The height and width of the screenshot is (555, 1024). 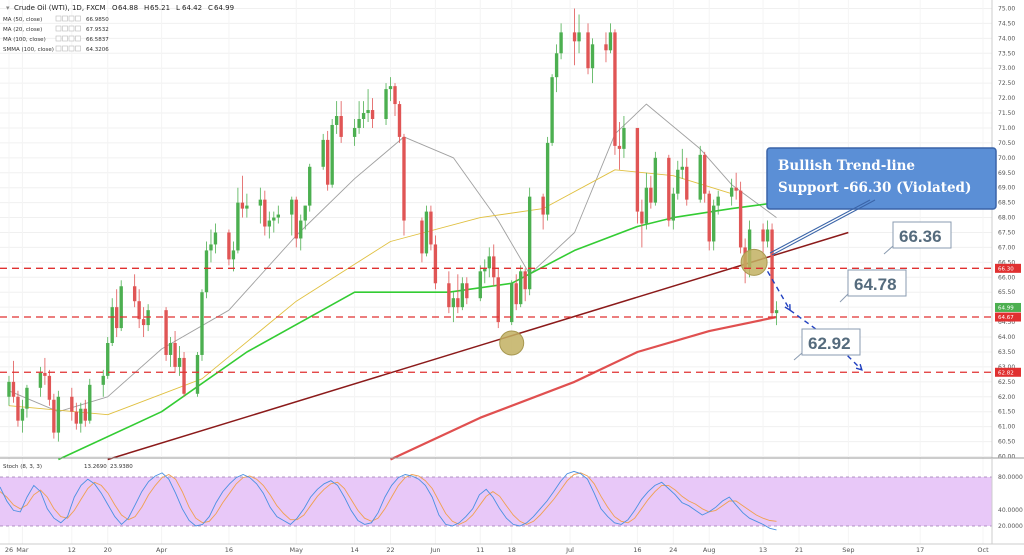 What do you see at coordinates (8, 8) in the screenshot?
I see `collapse-arrow-icon: ▾` at bounding box center [8, 8].